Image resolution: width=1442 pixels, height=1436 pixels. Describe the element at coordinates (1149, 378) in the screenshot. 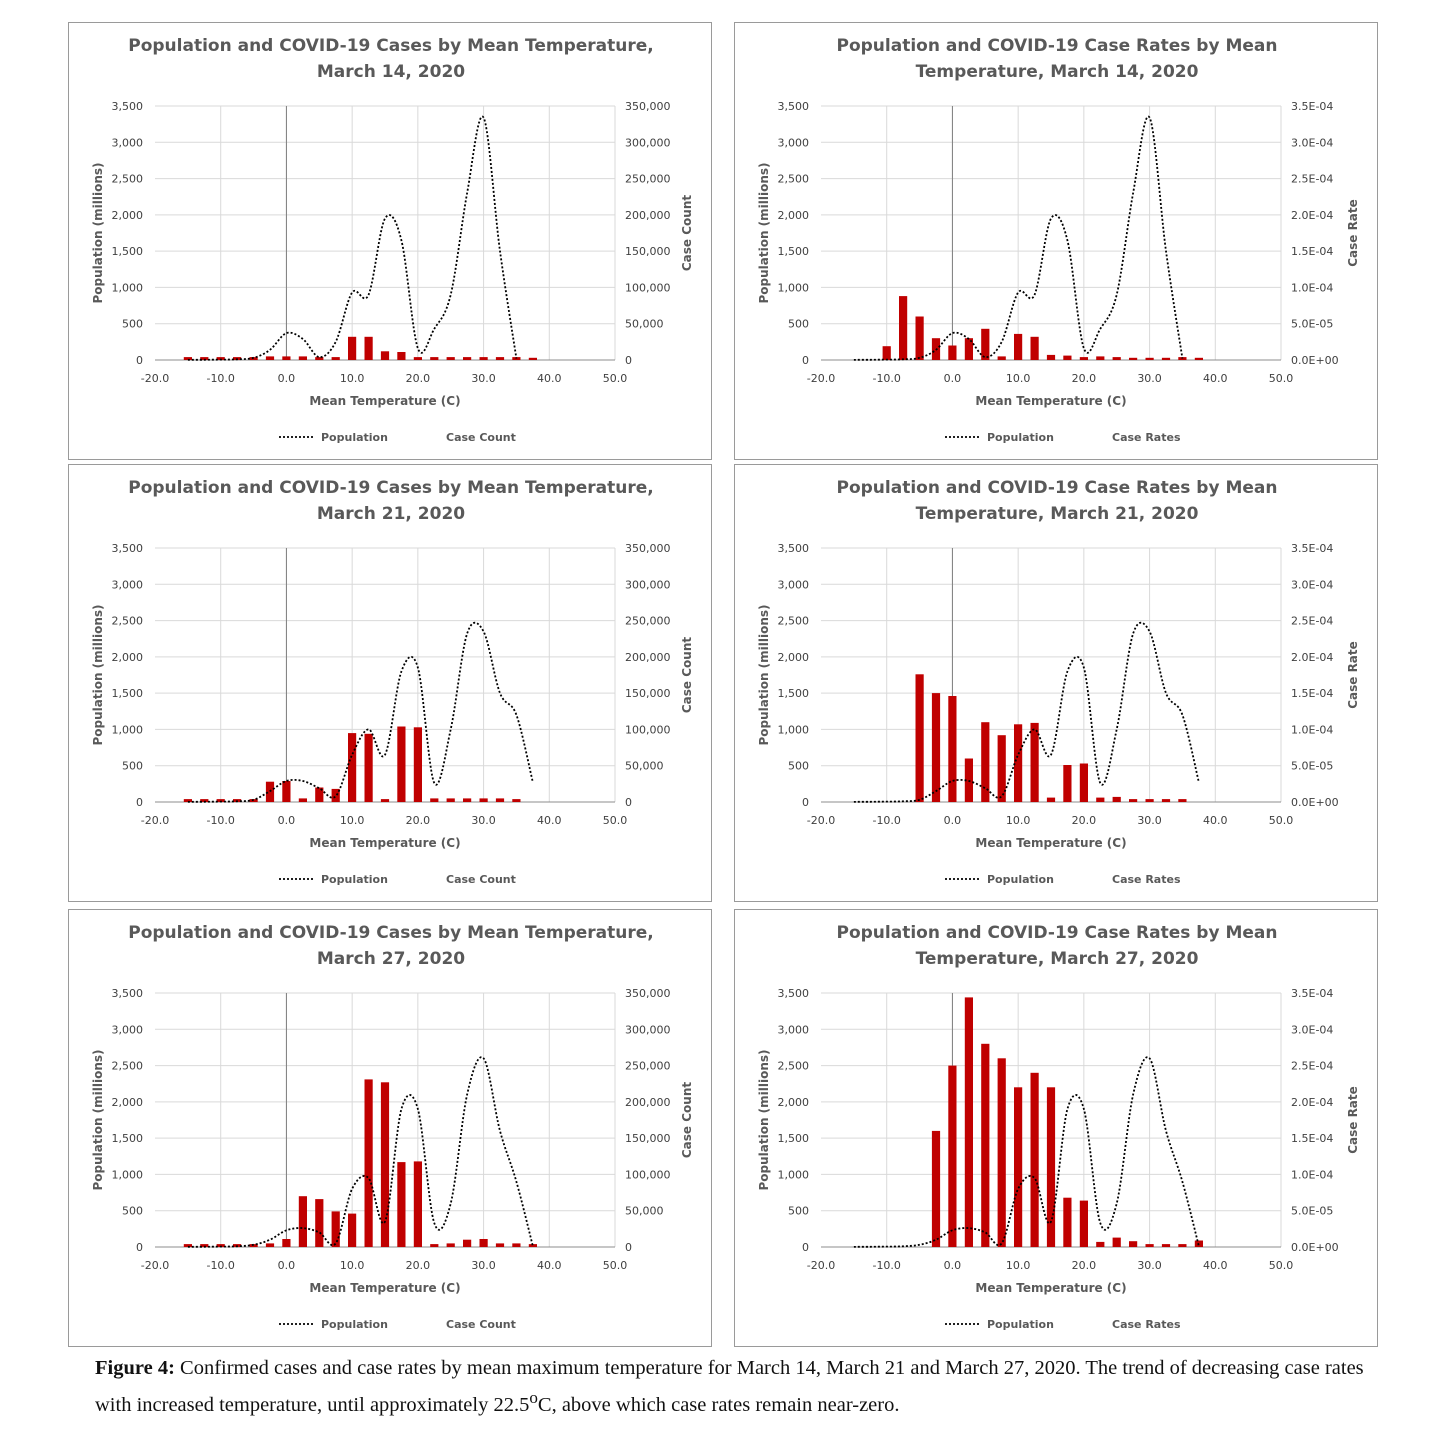

I see `x-tick-label: 30.0` at that location.